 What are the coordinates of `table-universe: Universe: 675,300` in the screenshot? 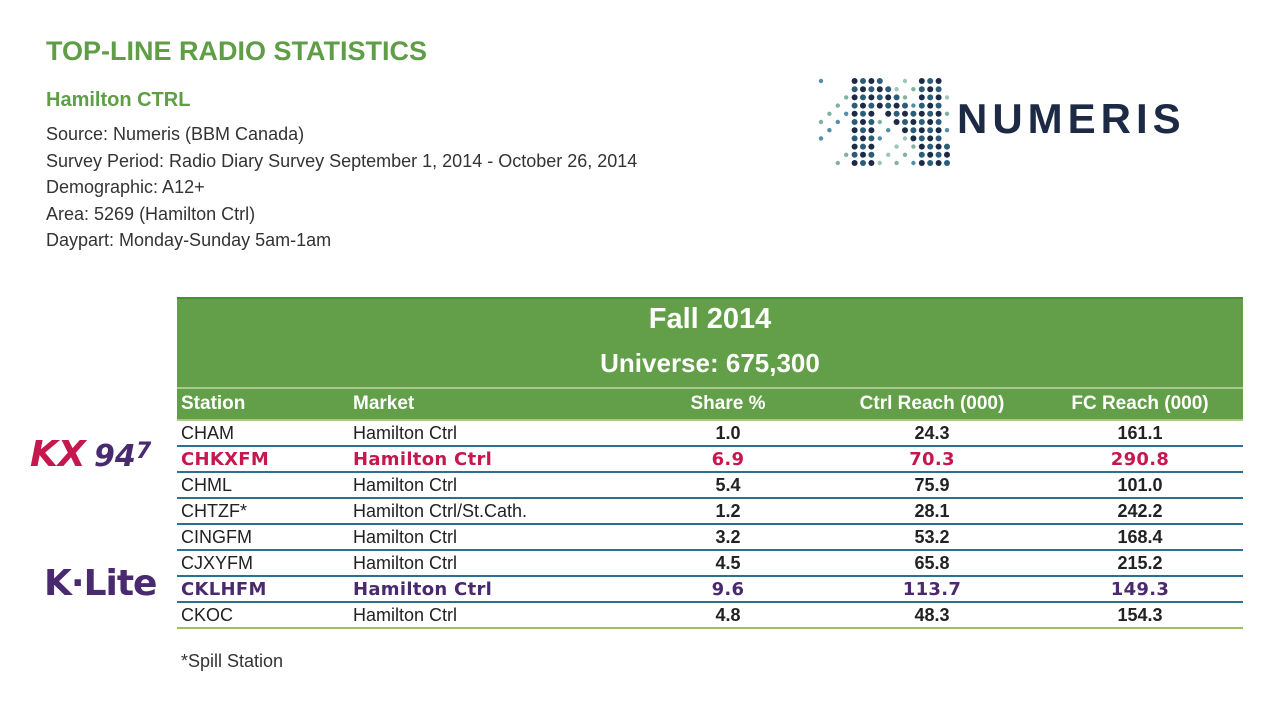 It's located at (710, 363).